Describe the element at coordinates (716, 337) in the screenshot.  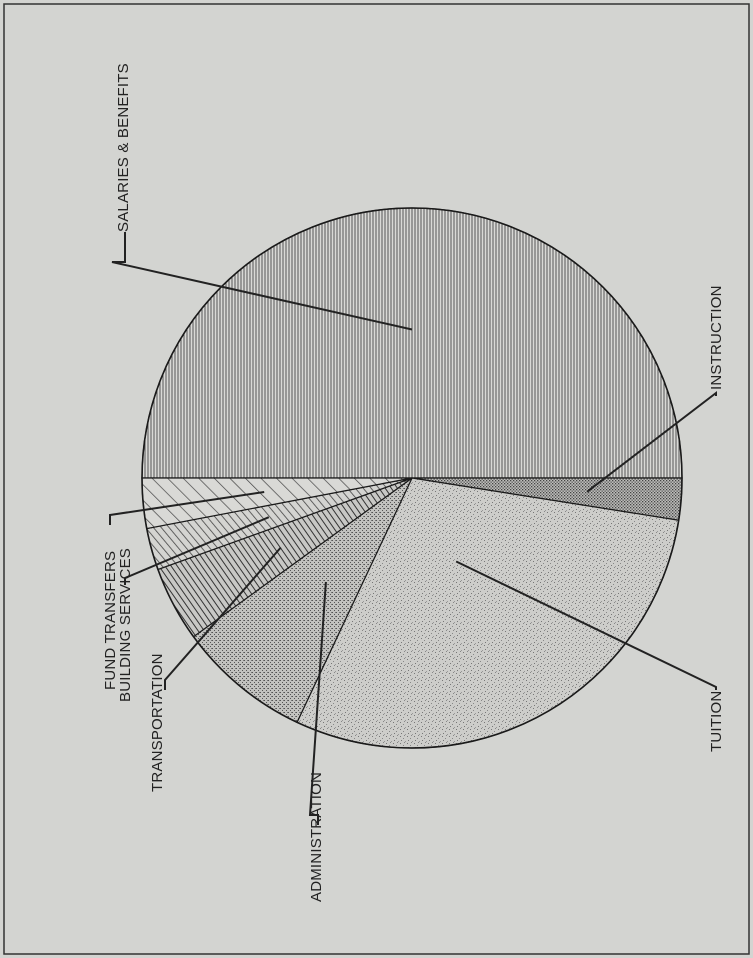
I see `label-instruction: INSTRUCTION` at that location.